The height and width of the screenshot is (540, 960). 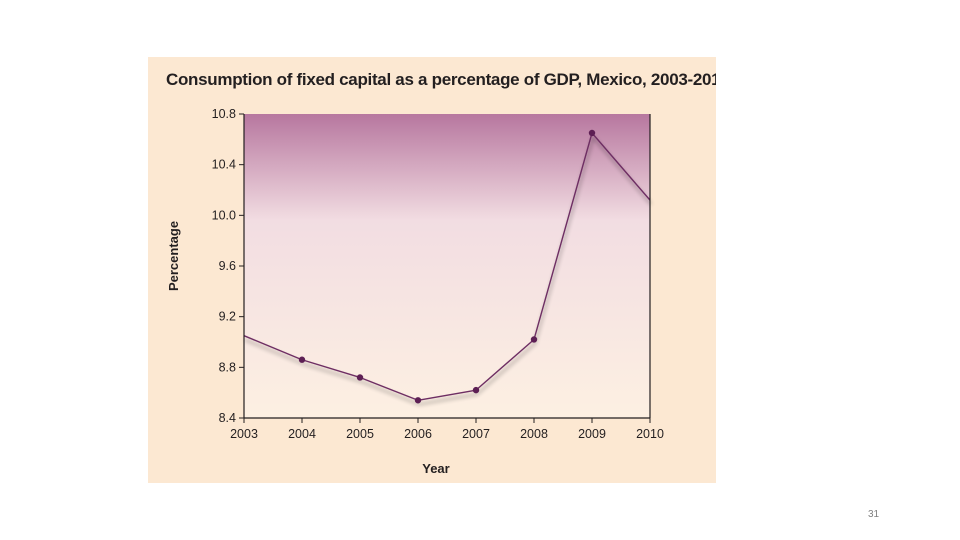 I want to click on y-tick-label: 10.0, so click(x=224, y=215).